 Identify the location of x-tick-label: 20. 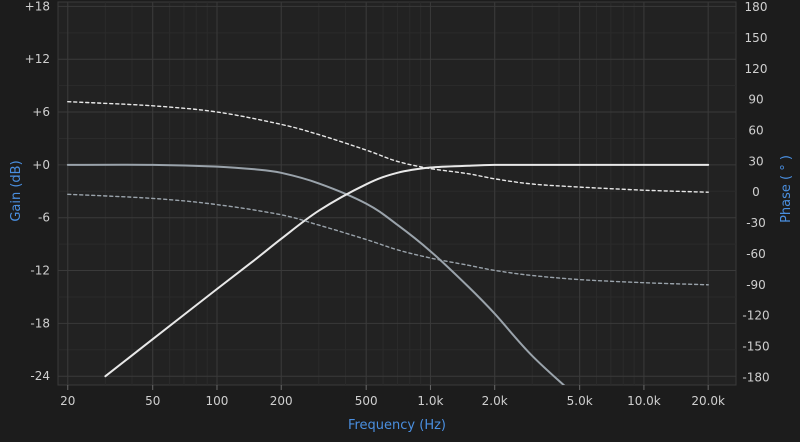
(67, 401).